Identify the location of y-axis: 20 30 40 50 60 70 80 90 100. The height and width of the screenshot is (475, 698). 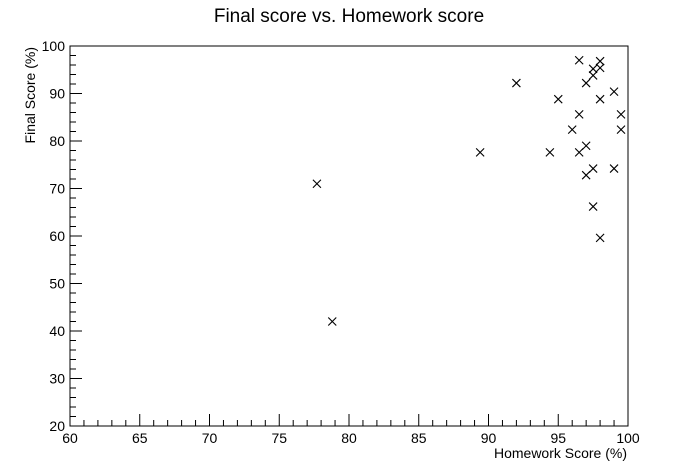
(62, 236).